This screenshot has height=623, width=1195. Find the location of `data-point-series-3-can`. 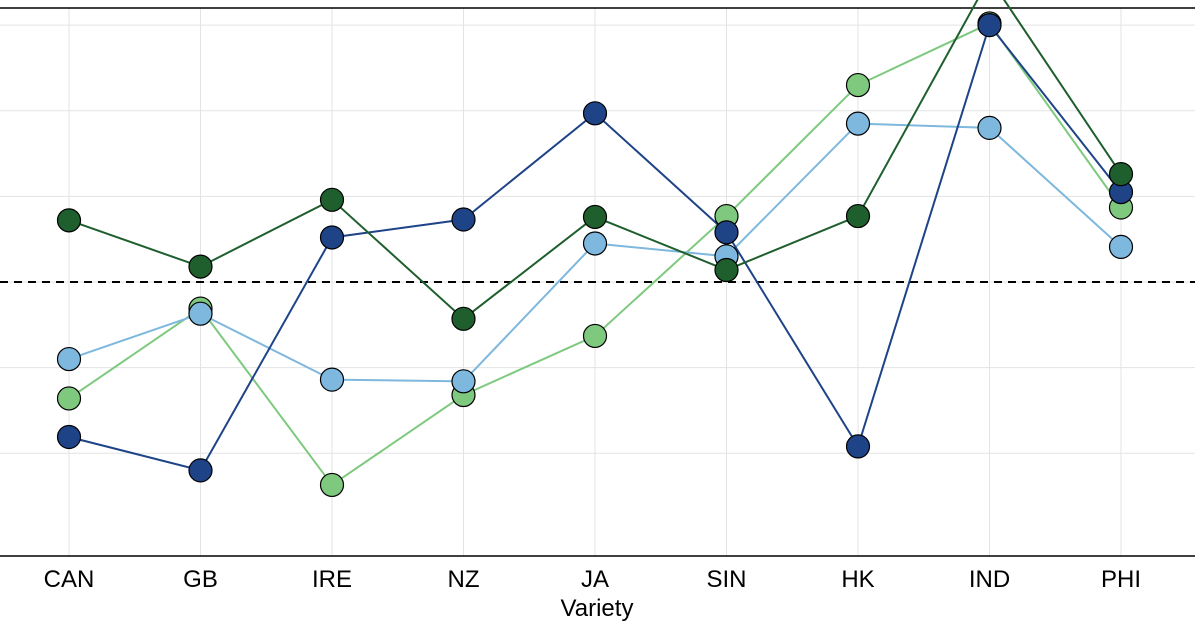

data-point-series-3-can is located at coordinates (69, 437).